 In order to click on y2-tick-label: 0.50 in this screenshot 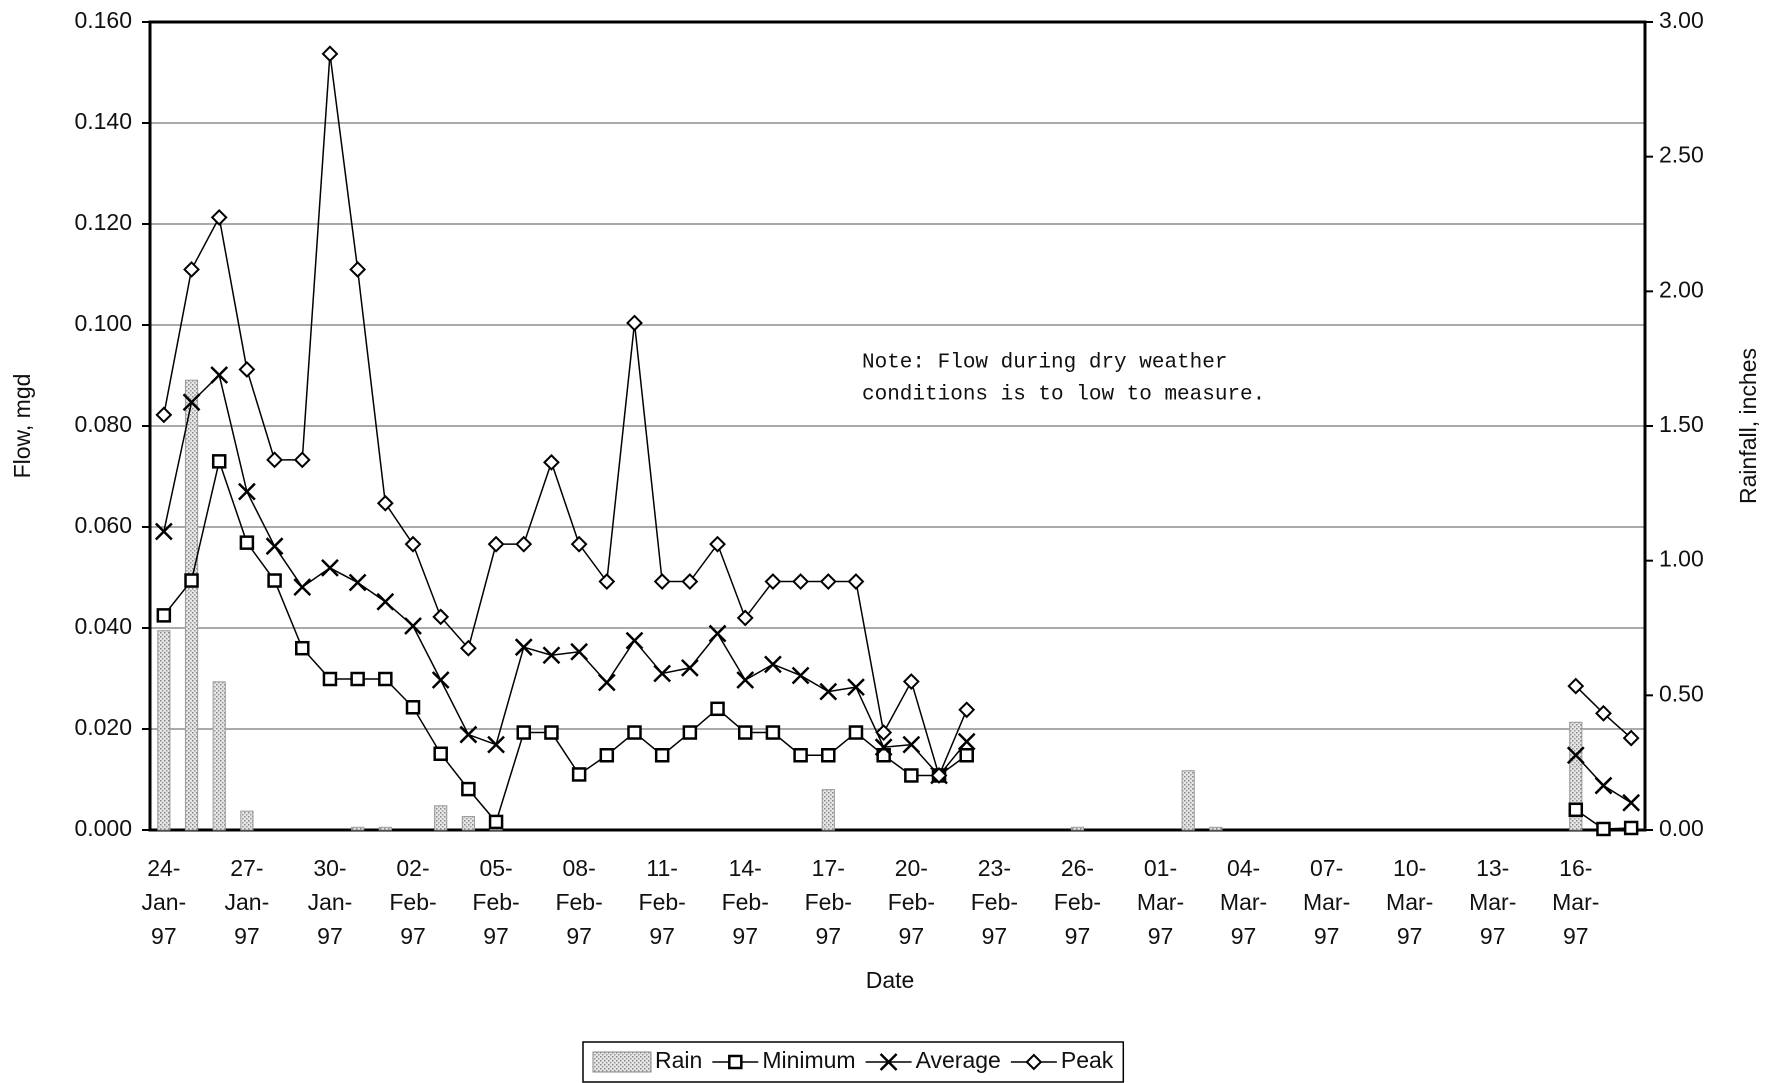, I will do `click(1681, 693)`.